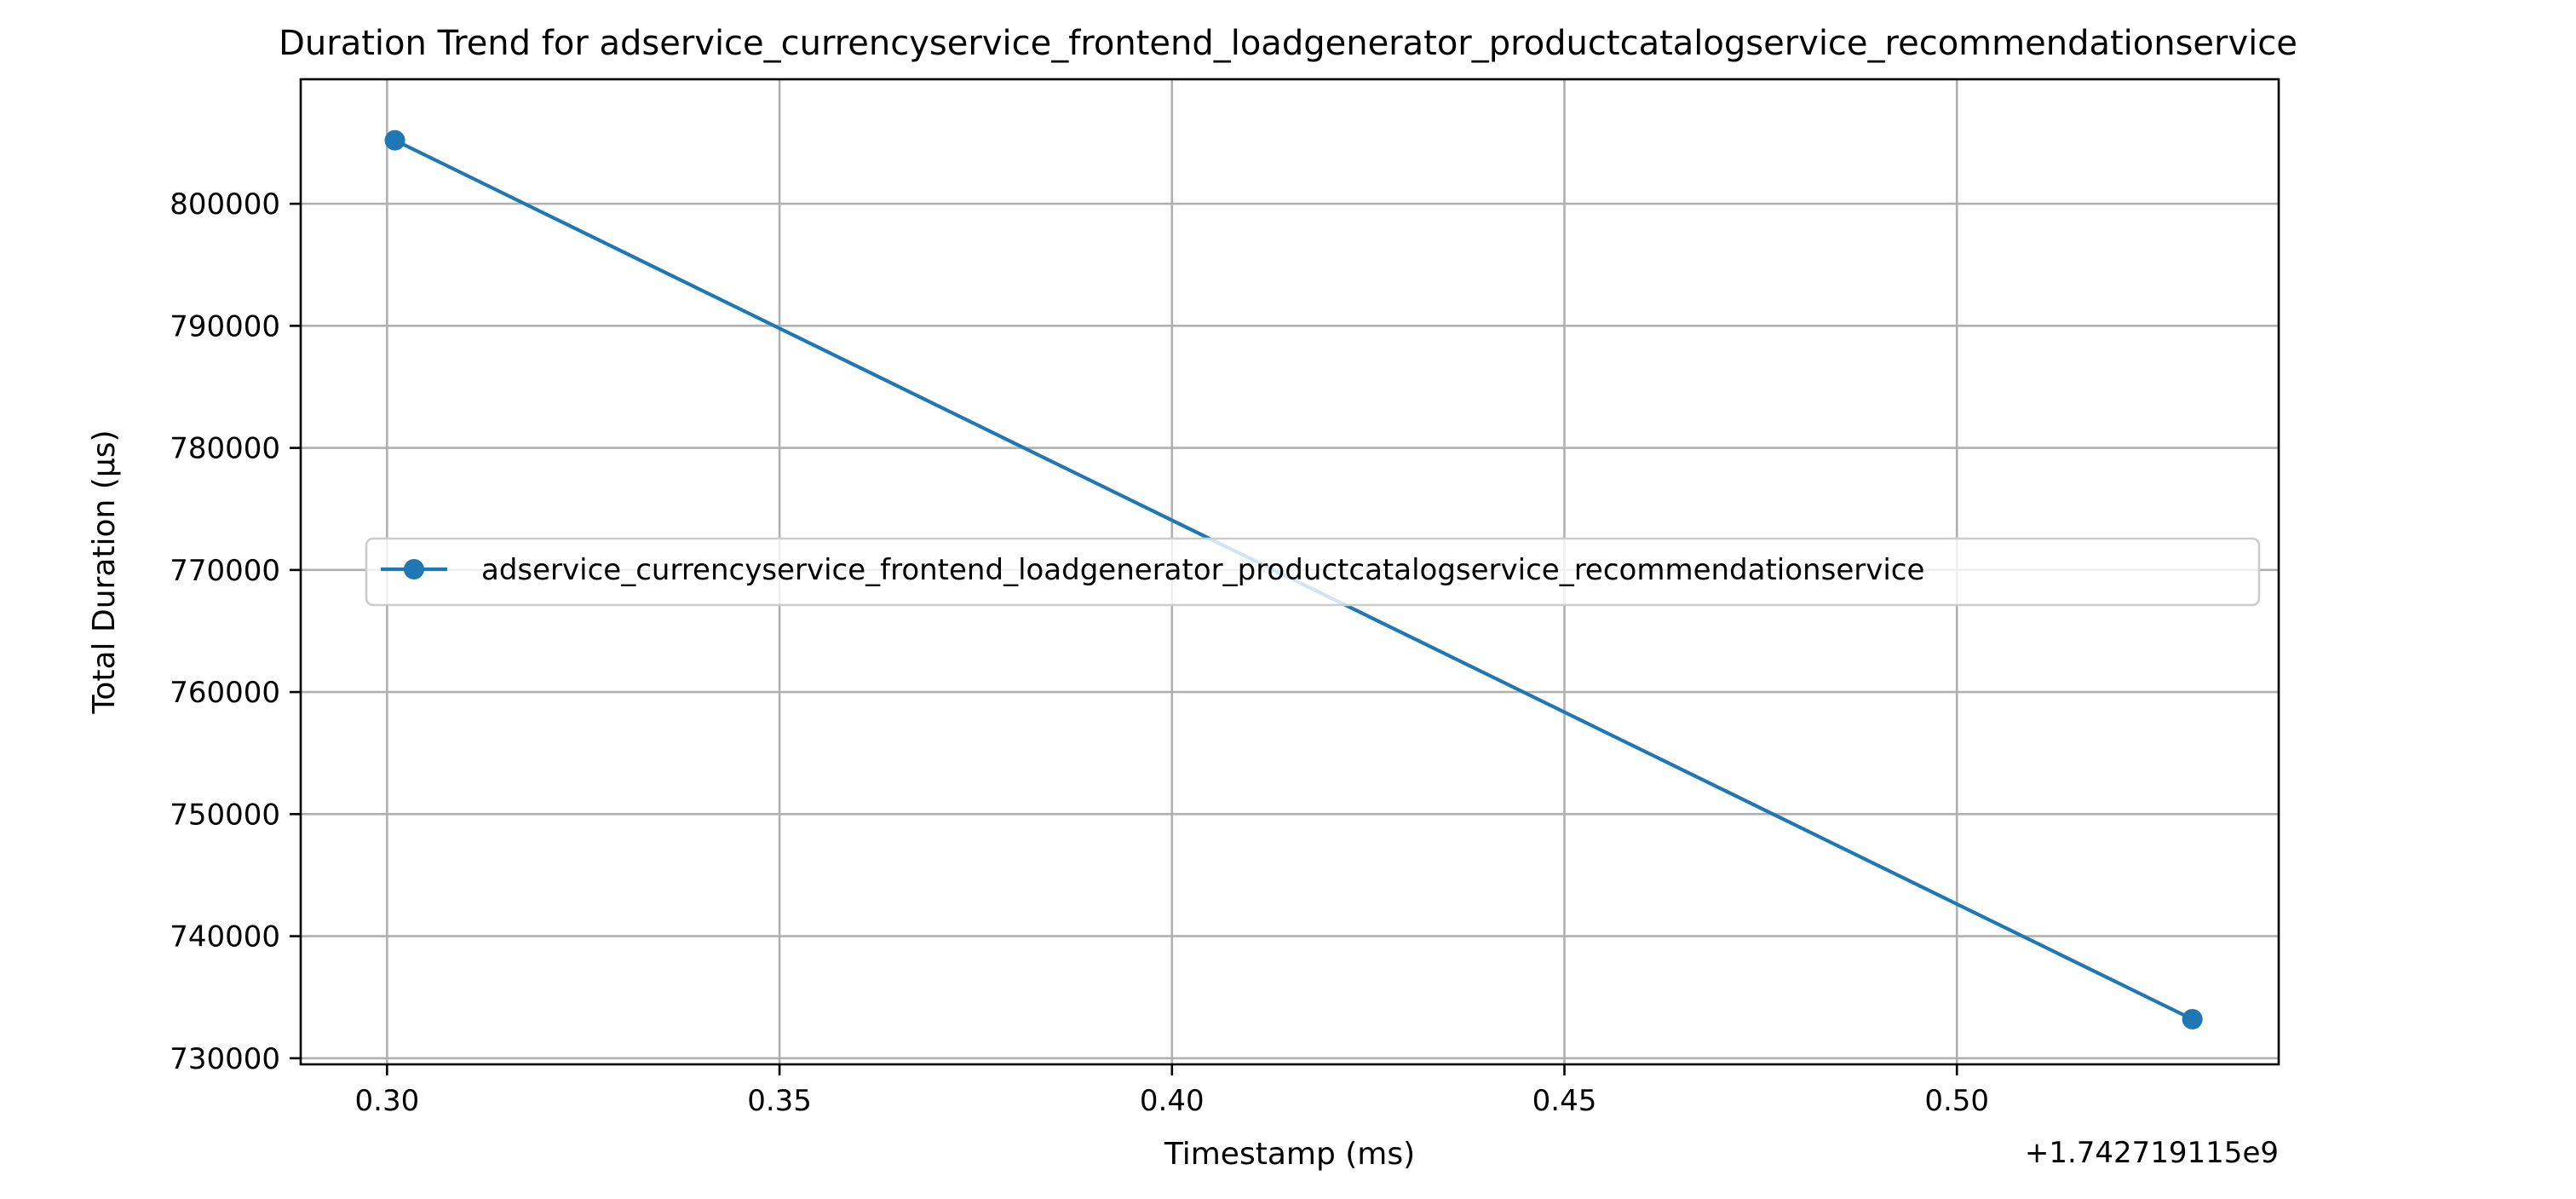 This screenshot has height=1199, width=2576. What do you see at coordinates (780, 1101) in the screenshot?
I see `x-tick-label: 0.35` at bounding box center [780, 1101].